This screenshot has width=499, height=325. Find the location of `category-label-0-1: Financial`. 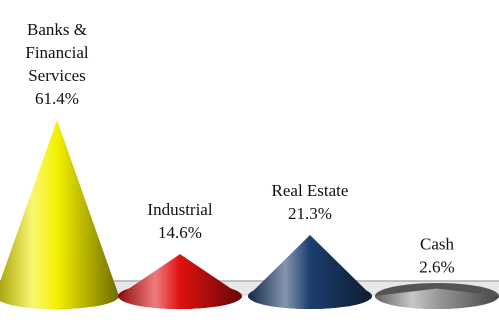

category-label-0-1: Financial is located at coordinates (57, 52).